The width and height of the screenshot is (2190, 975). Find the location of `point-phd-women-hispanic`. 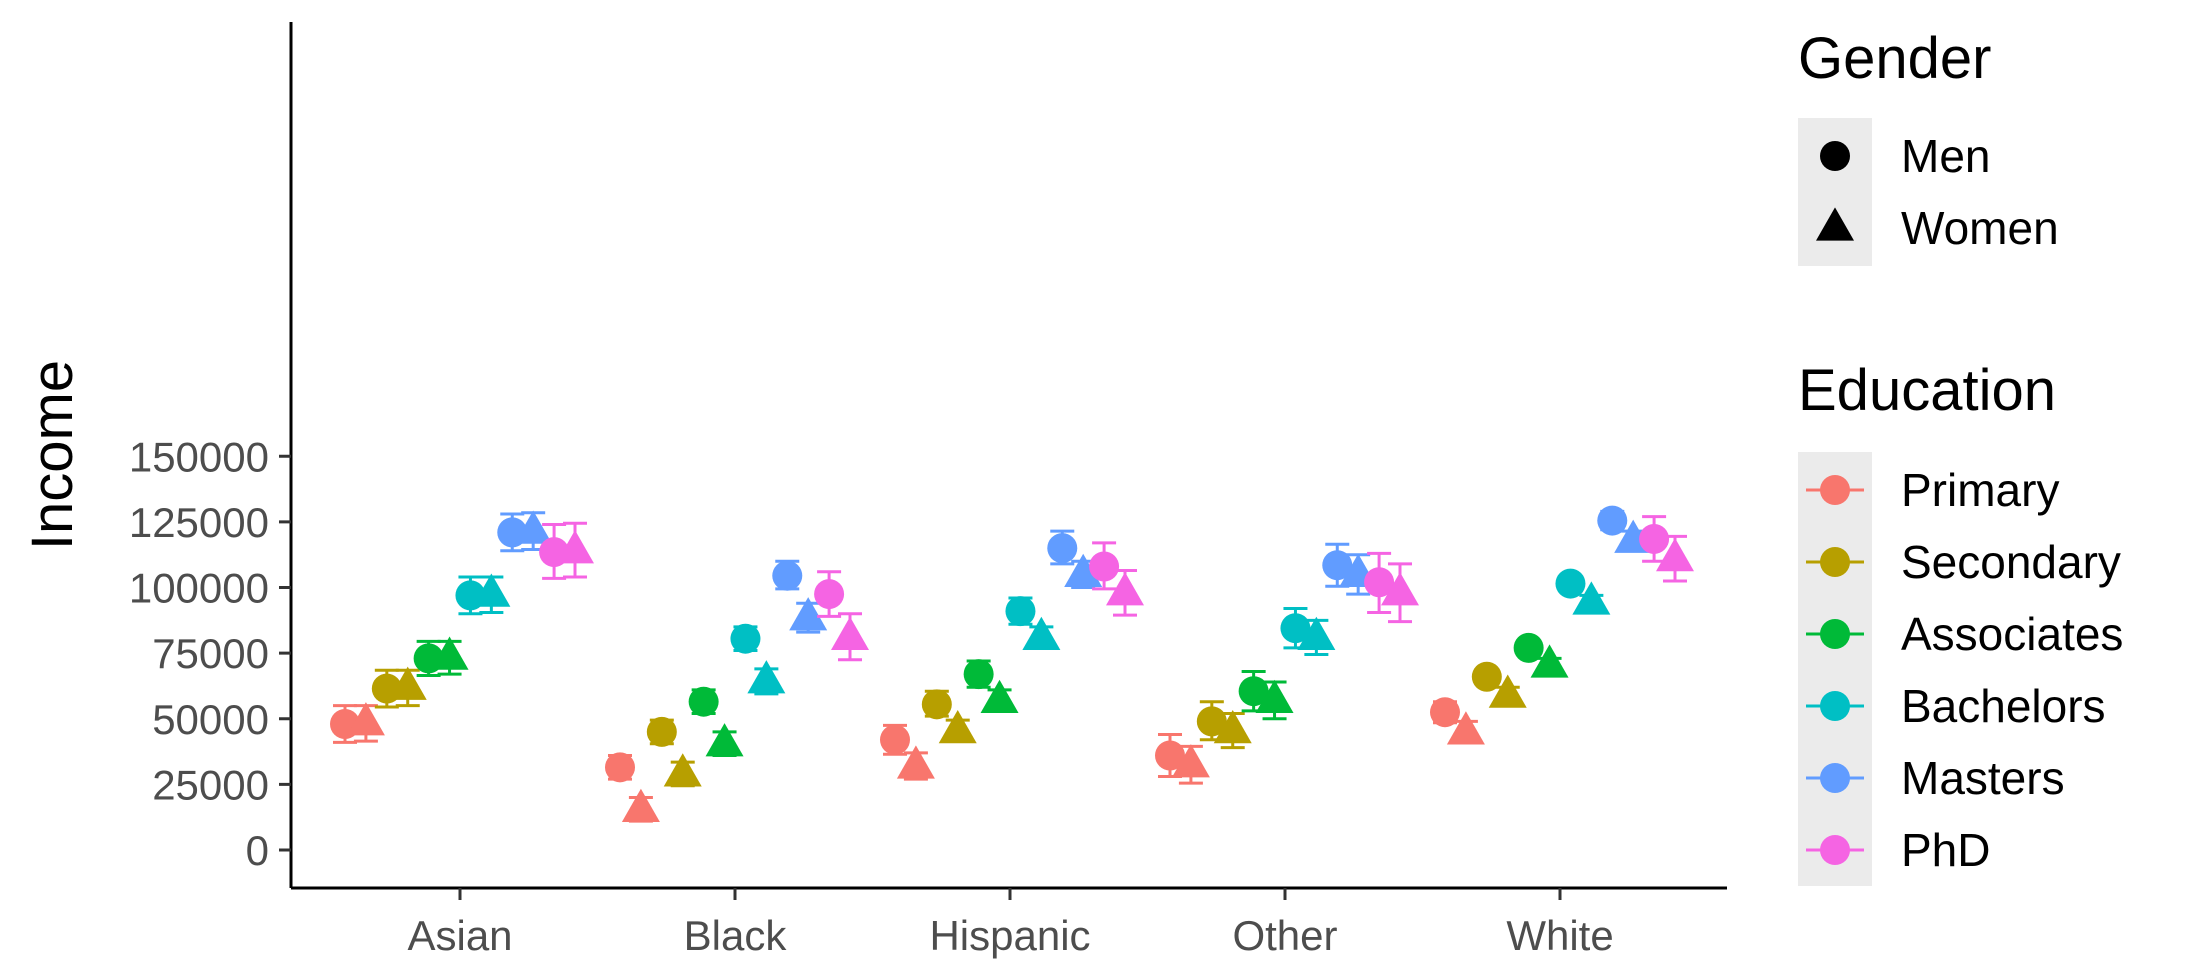

point-phd-women-hispanic is located at coordinates (1125, 589).